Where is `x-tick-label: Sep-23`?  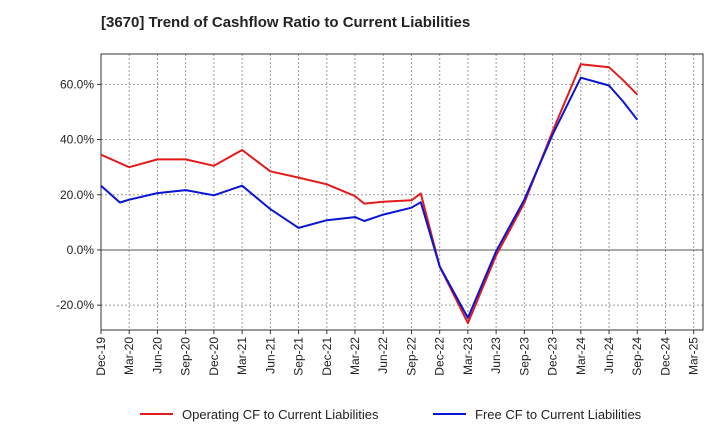
x-tick-label: Sep-23 is located at coordinates (524, 356).